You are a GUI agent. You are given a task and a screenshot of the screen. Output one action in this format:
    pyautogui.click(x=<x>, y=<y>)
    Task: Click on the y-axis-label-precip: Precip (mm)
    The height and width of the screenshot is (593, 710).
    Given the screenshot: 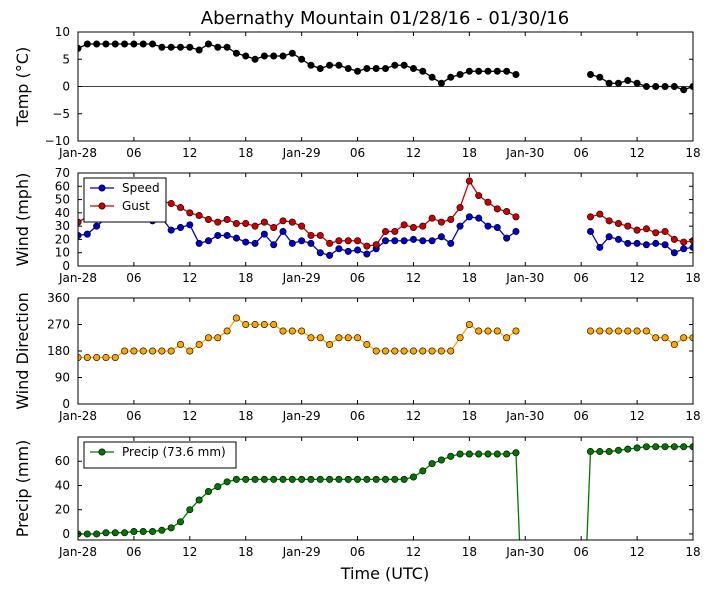 What is the action you would take?
    pyautogui.click(x=22, y=489)
    